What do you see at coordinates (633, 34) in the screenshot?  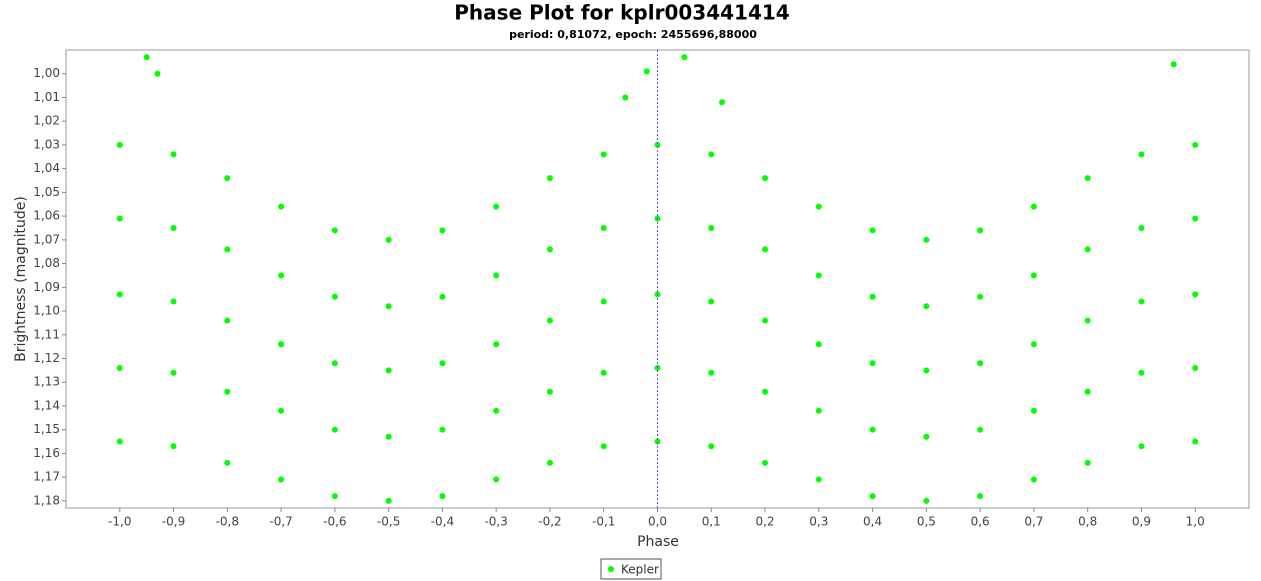 I see `chart-subtitle: period: 0,81072, epoch: 2455696,88000` at bounding box center [633, 34].